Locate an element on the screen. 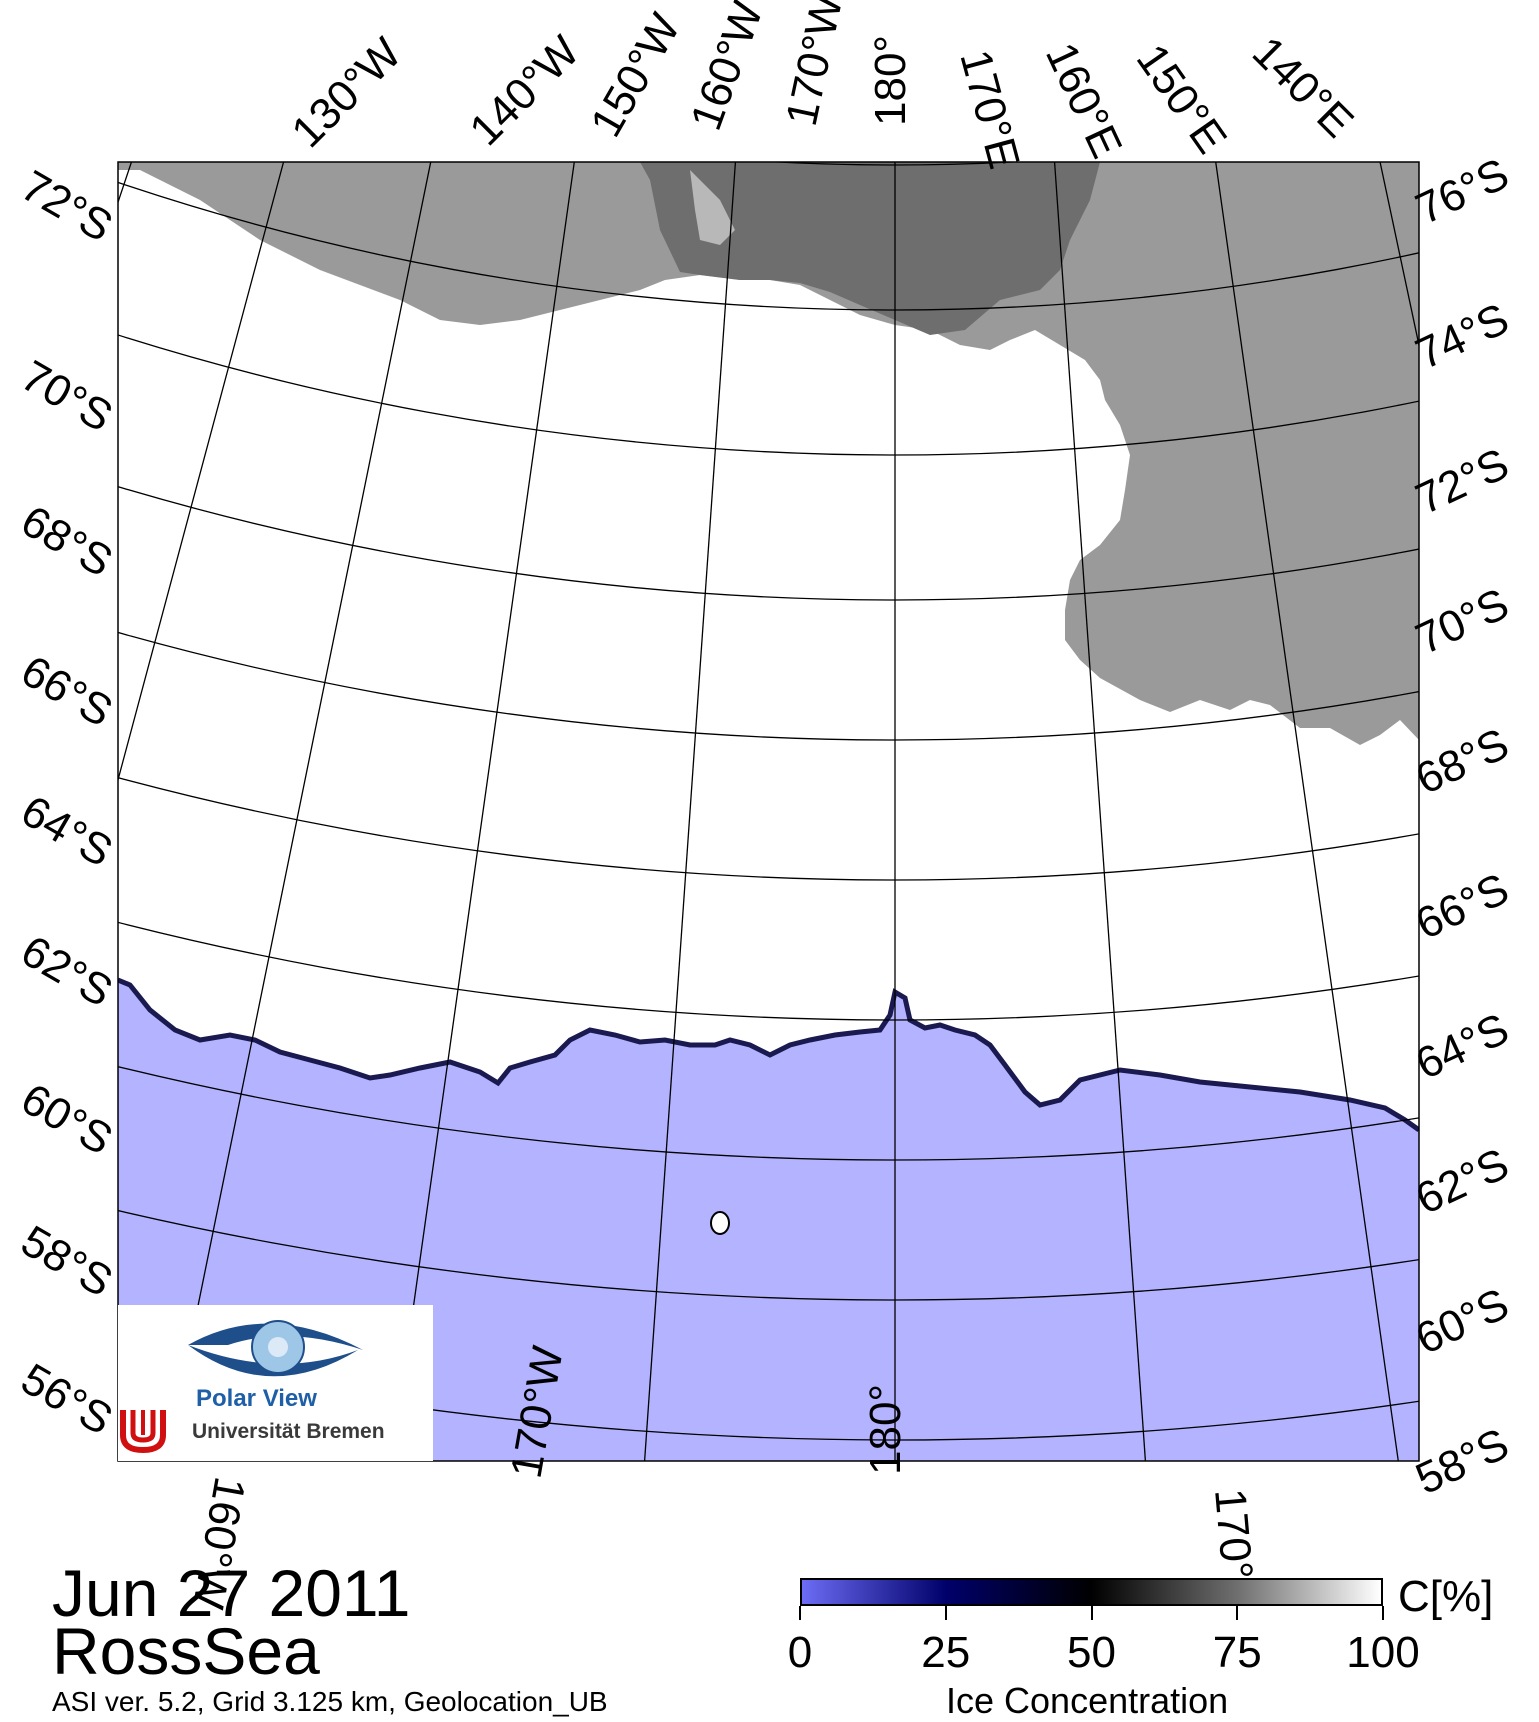 The width and height of the screenshot is (1539, 1722). ice-edge-line is located at coordinates (768, 1055).